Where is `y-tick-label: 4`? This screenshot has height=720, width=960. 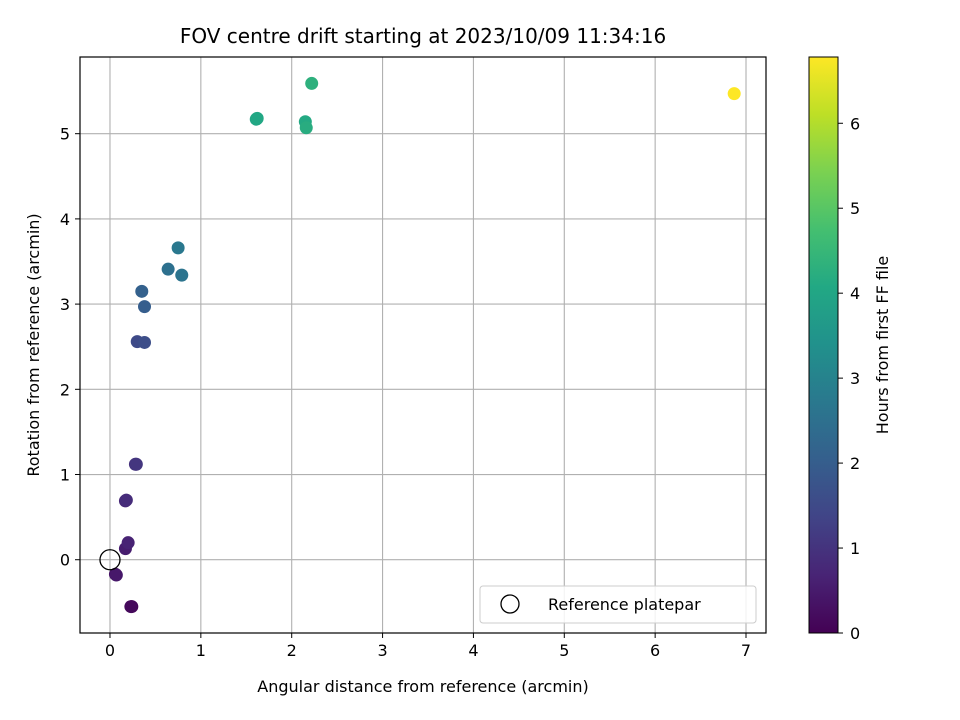
y-tick-label: 4 is located at coordinates (65, 219).